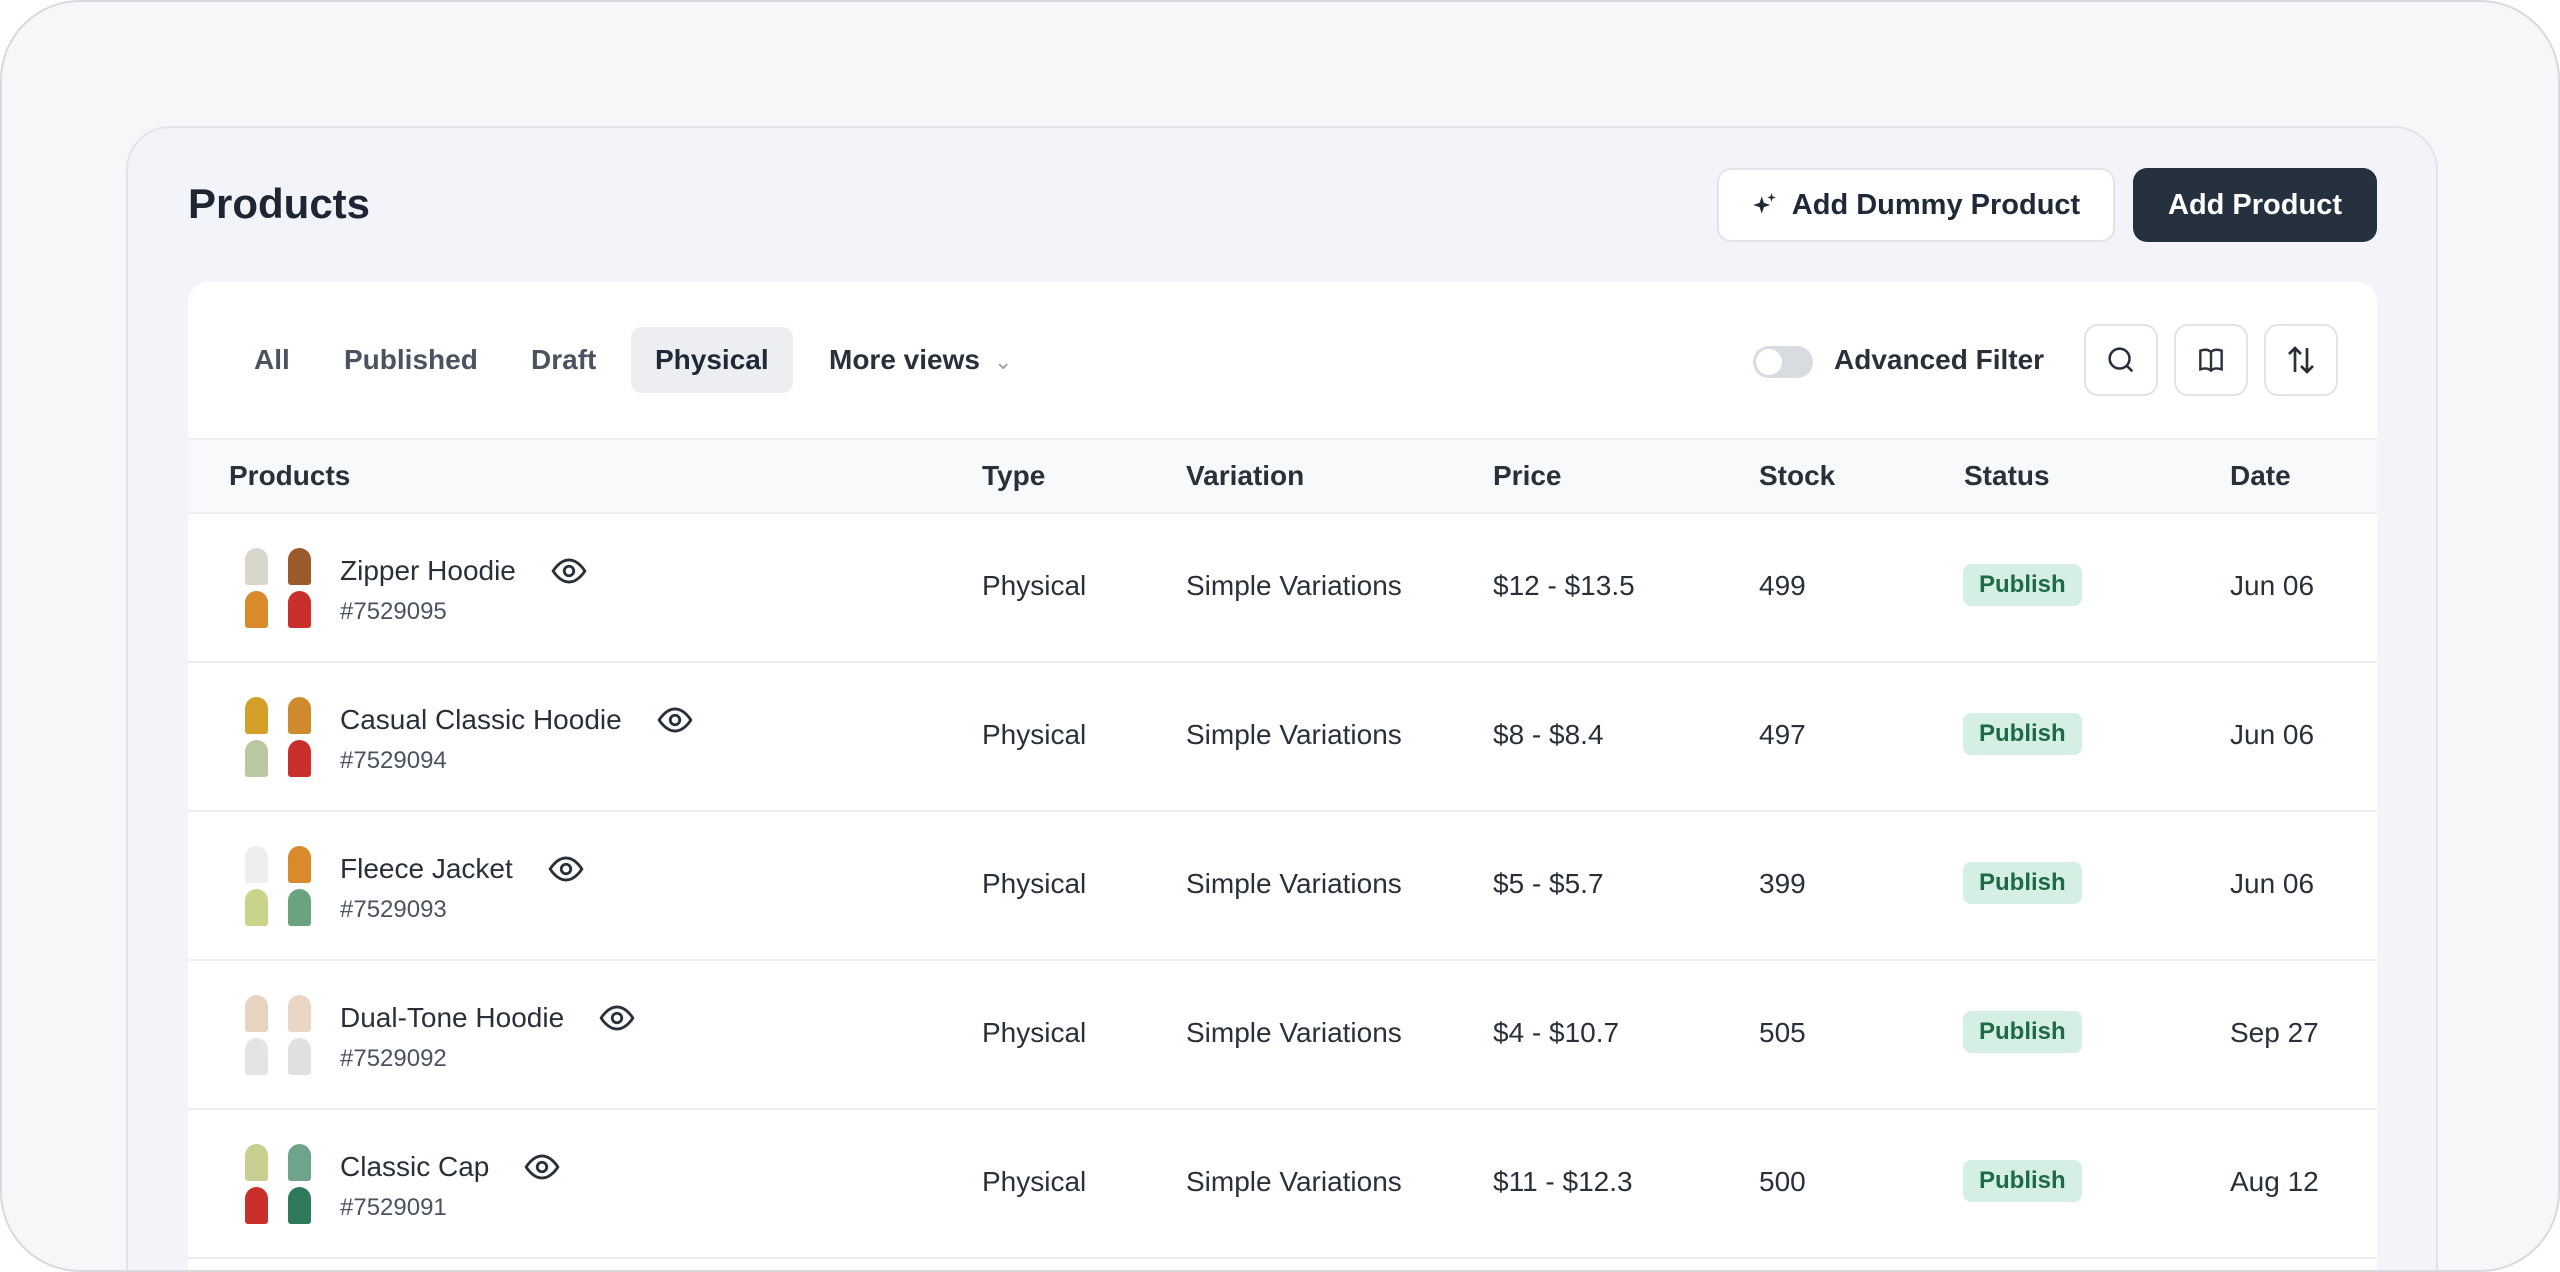 This screenshot has height=1272, width=2560. Describe the element at coordinates (1548, 734) in the screenshot. I see `product-price: $8 - $8.4` at that location.